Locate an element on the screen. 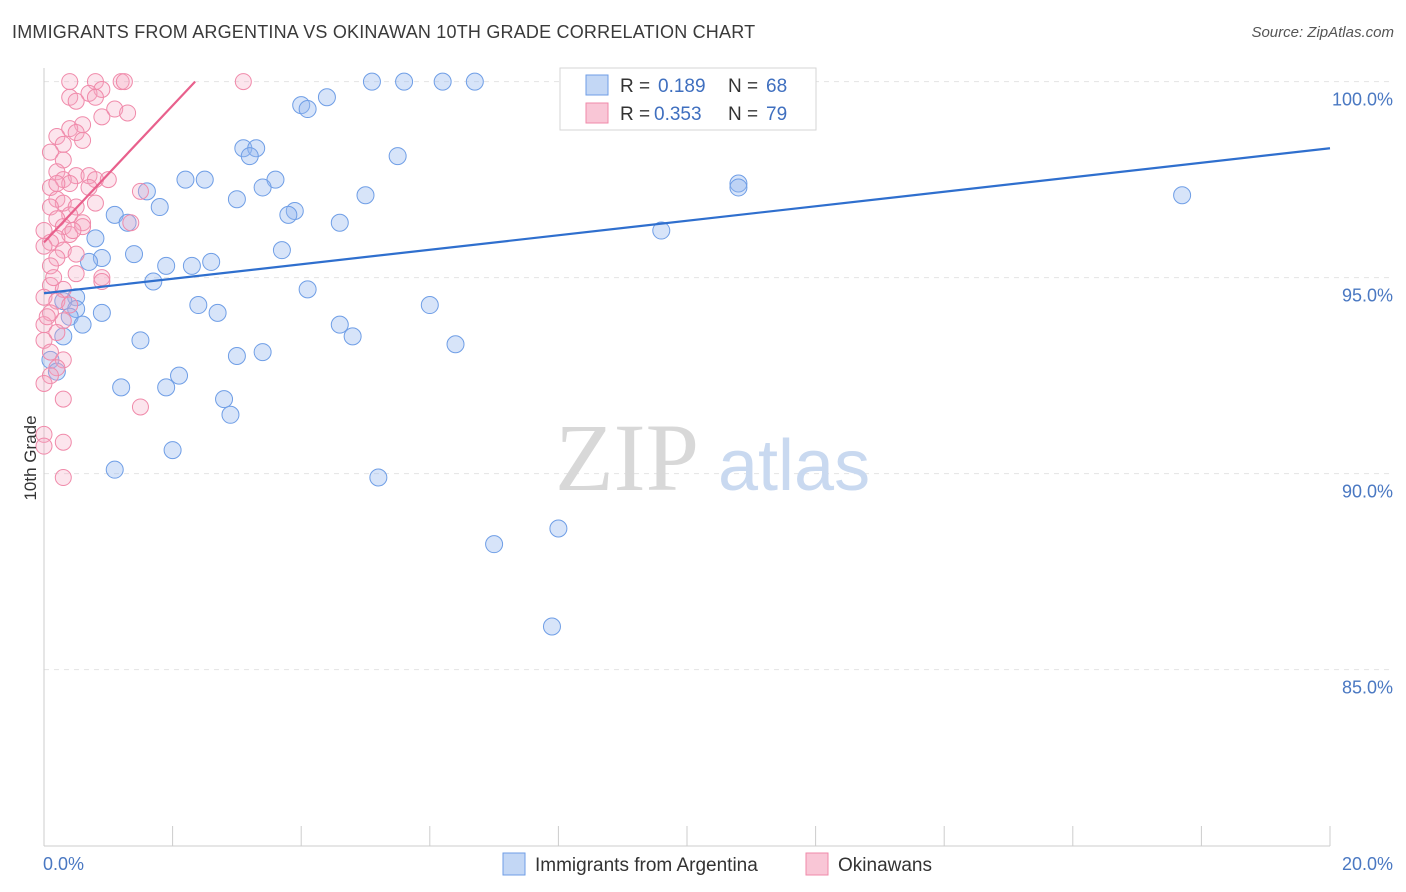 Image resolution: width=1406 pixels, height=892 pixels. bottom-legend-label-okinawans: Okinawans is located at coordinates (885, 865).